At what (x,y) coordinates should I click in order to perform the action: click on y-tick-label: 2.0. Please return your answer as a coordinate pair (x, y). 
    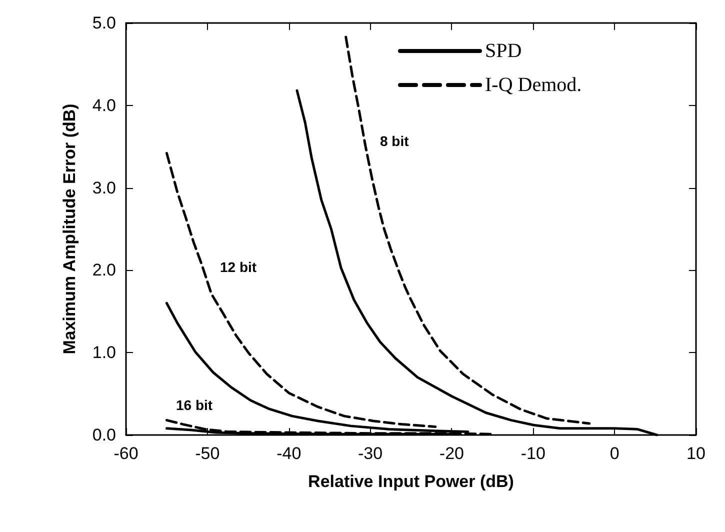
    Looking at the image, I should click on (104, 270).